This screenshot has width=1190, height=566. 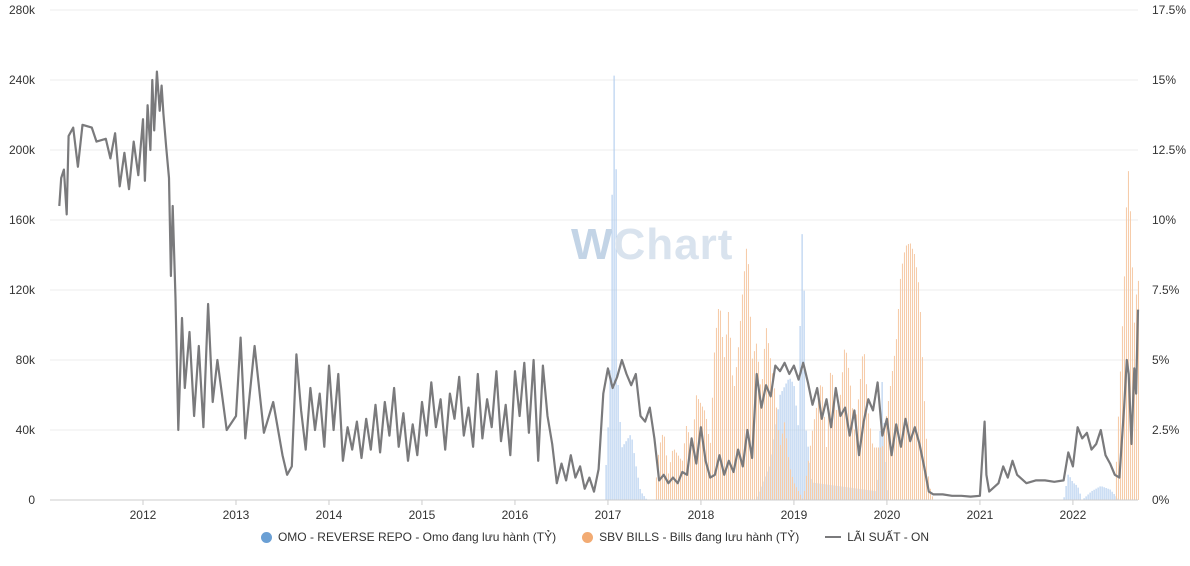 I want to click on y-left-tick-label: 160k, so click(x=22, y=220).